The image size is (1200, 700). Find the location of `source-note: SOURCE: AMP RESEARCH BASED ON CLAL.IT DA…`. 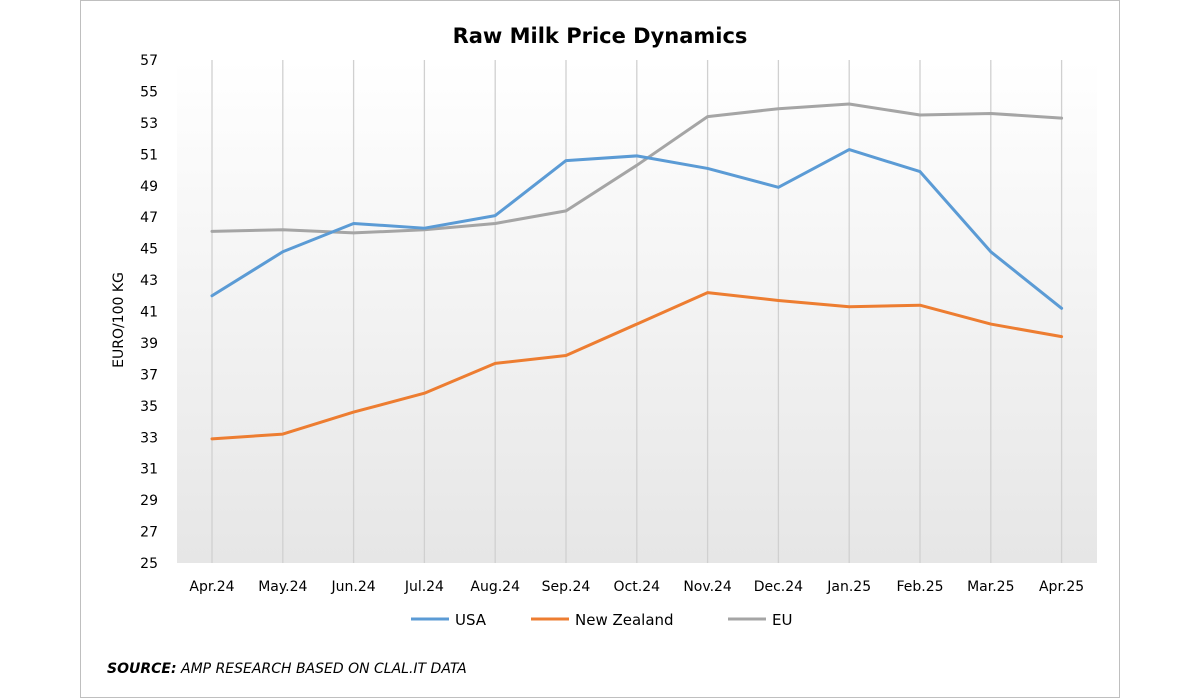

source-note: SOURCE: AMP RESEARCH BASED ON CLAL.IT DA… is located at coordinates (287, 669).